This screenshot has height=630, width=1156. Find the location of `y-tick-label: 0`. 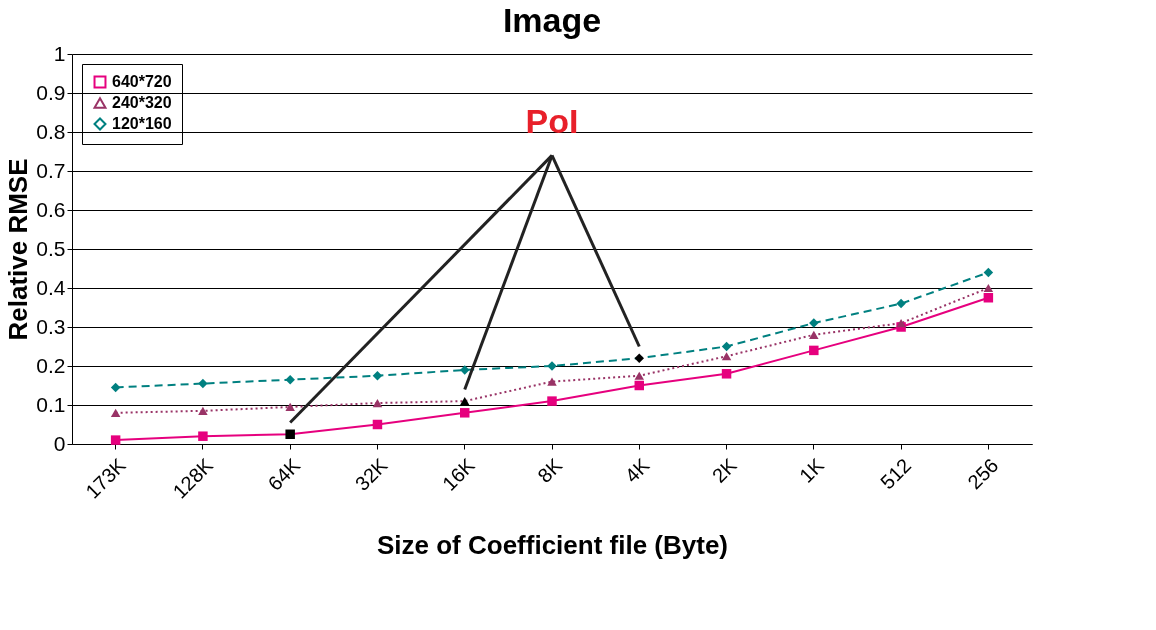

y-tick-label: 0 is located at coordinates (59, 443).